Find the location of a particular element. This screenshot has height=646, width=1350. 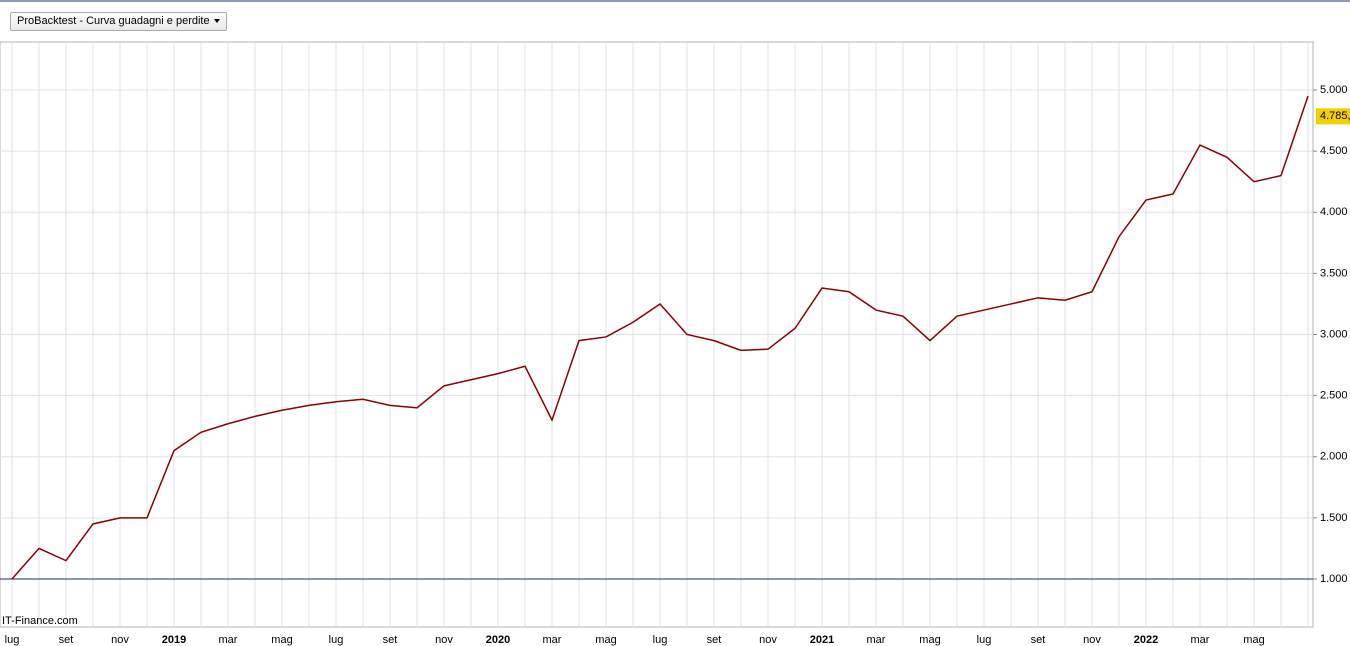

x-tick-label: 2019 is located at coordinates (174, 640).